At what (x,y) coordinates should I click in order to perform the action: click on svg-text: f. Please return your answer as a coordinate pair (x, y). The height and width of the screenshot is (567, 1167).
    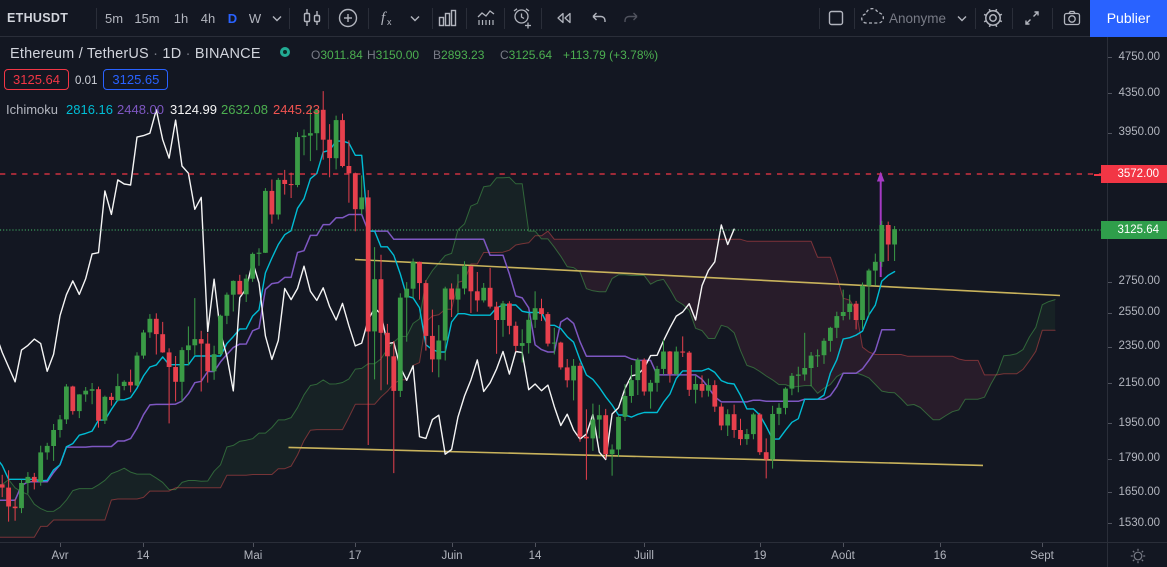
    Looking at the image, I should click on (384, 18).